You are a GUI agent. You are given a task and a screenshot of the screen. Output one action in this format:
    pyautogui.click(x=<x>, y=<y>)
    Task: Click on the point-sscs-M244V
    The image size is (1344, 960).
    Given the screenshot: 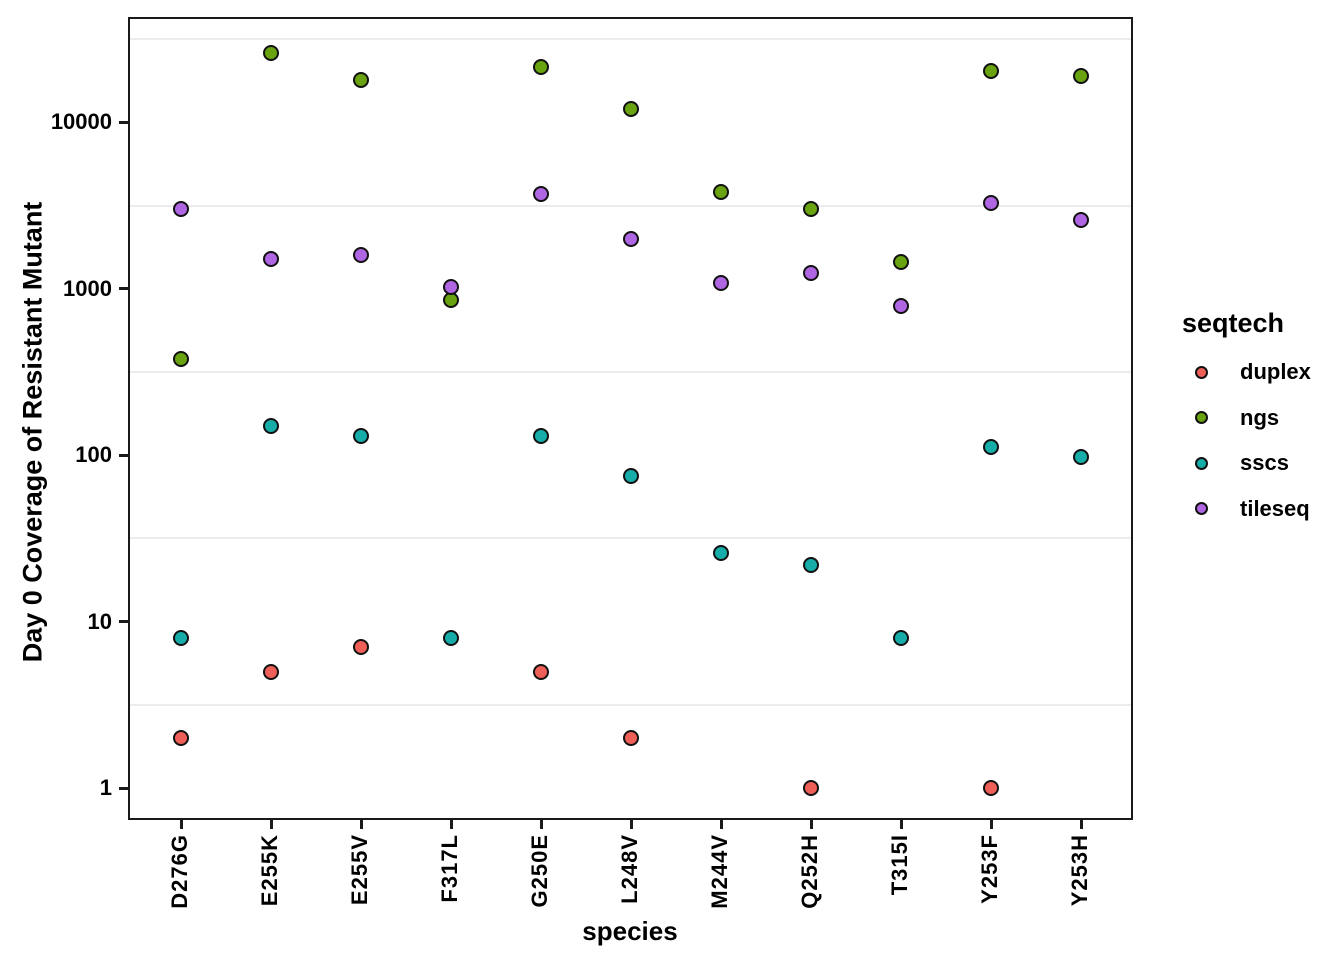 What is the action you would take?
    pyautogui.click(x=721, y=552)
    